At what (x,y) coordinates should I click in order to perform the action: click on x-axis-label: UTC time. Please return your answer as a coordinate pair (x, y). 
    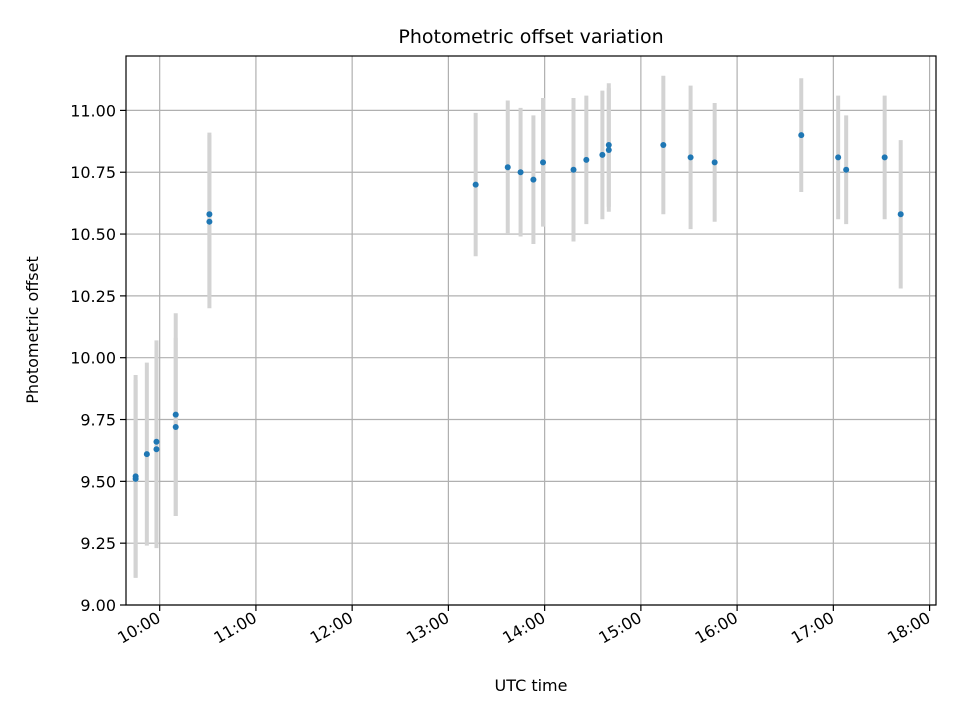
    Looking at the image, I should click on (531, 685).